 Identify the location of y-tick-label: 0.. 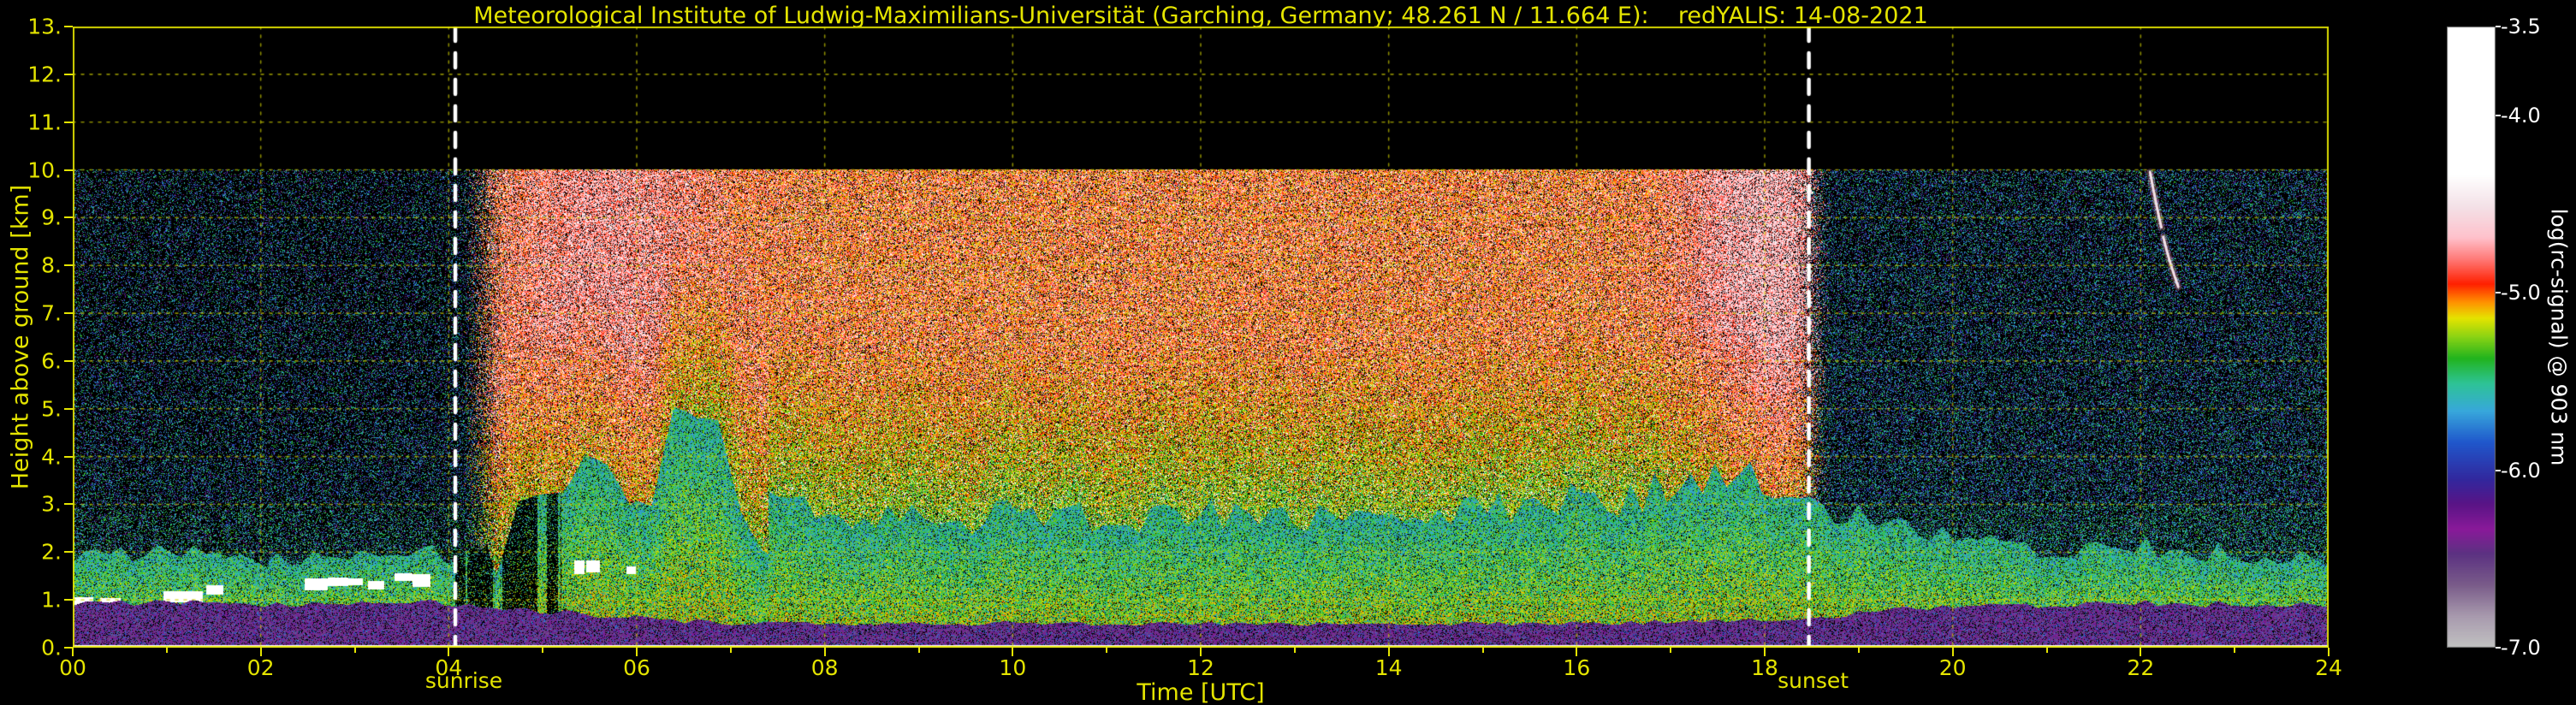
(51, 648).